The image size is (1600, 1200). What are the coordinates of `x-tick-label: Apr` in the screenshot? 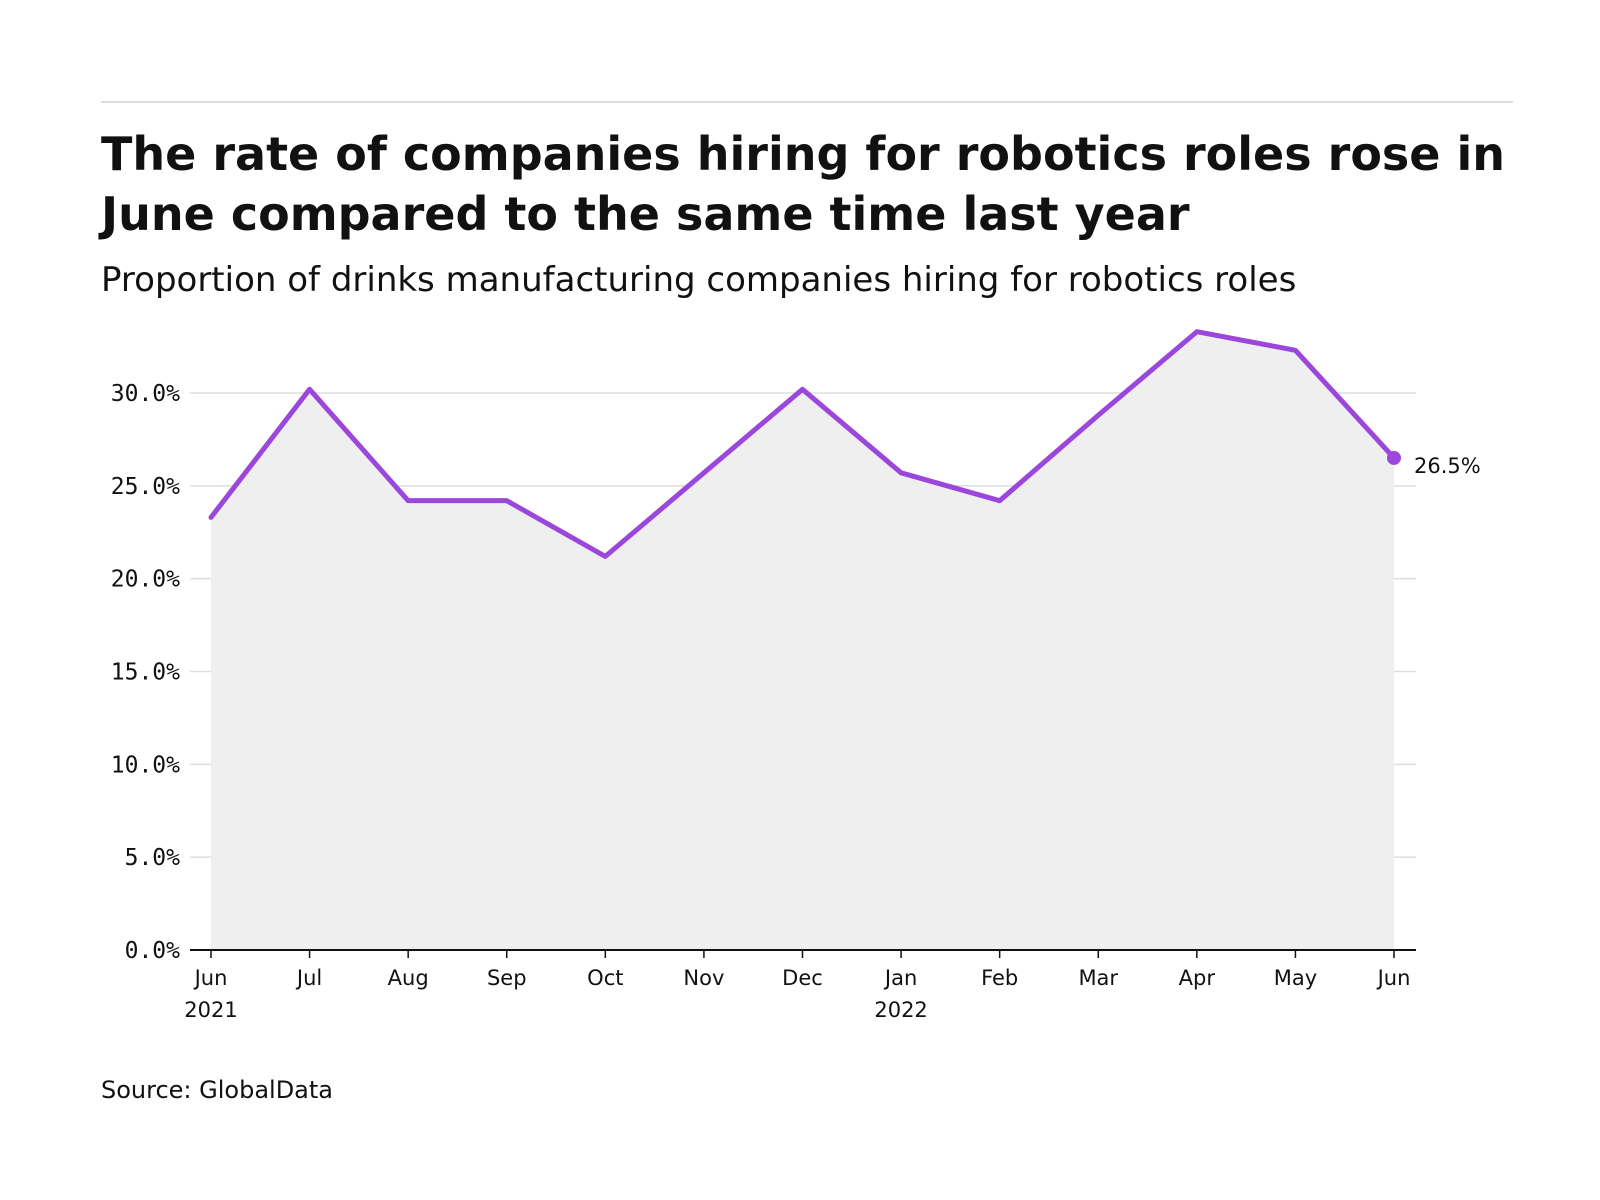 It's located at (1197, 978).